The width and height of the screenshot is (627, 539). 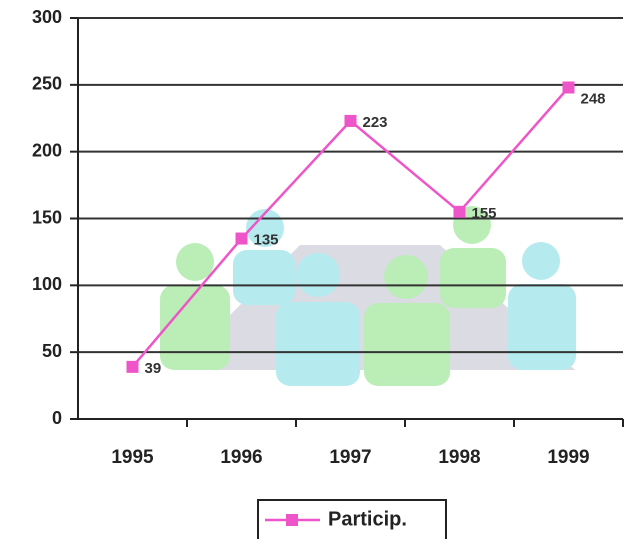 I want to click on legend-label: Particip., so click(x=367, y=519).